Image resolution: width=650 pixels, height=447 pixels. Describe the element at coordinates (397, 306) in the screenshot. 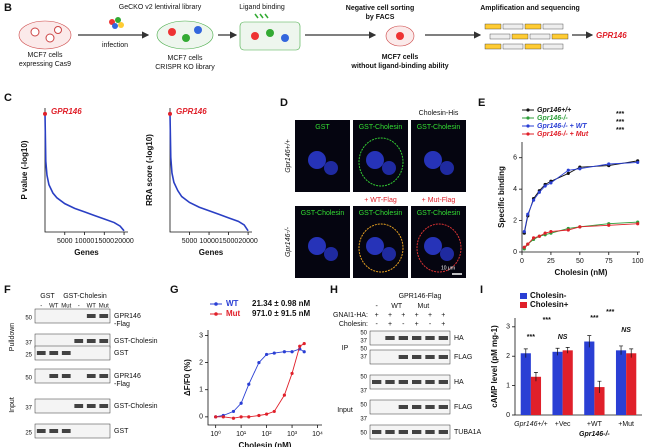

I see `lane-label: WT` at that location.